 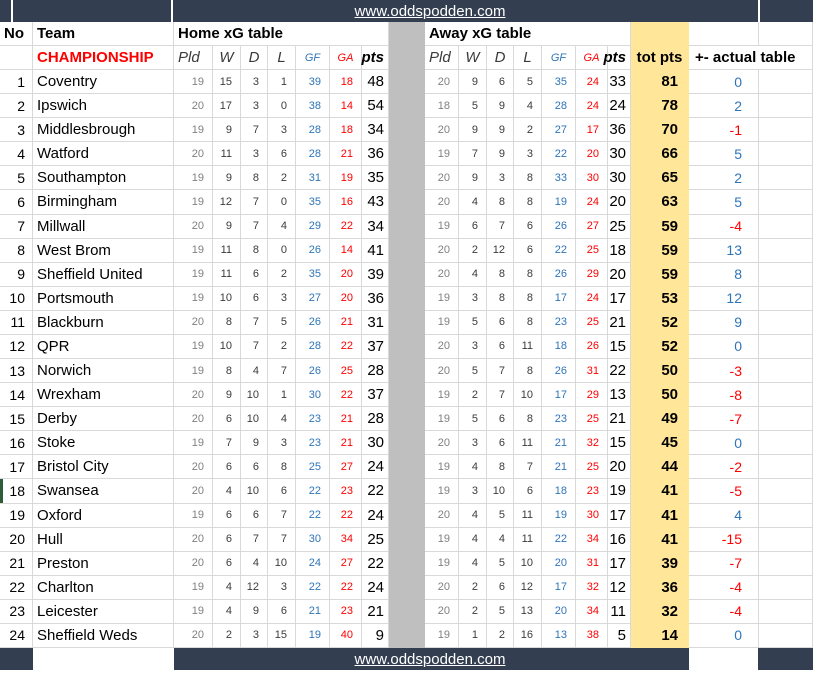 I want to click on cell-no: 23, so click(x=16, y=611).